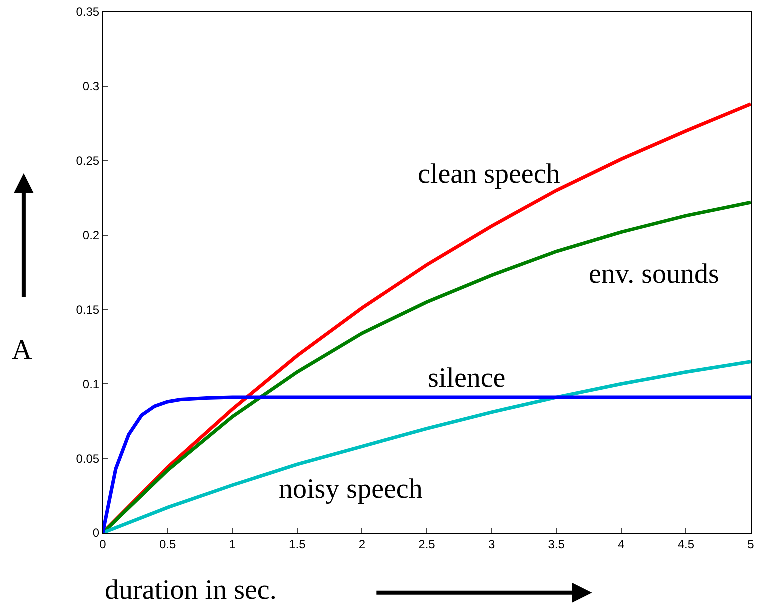  I want to click on y-tick-label: 0.1, so click(91, 384).